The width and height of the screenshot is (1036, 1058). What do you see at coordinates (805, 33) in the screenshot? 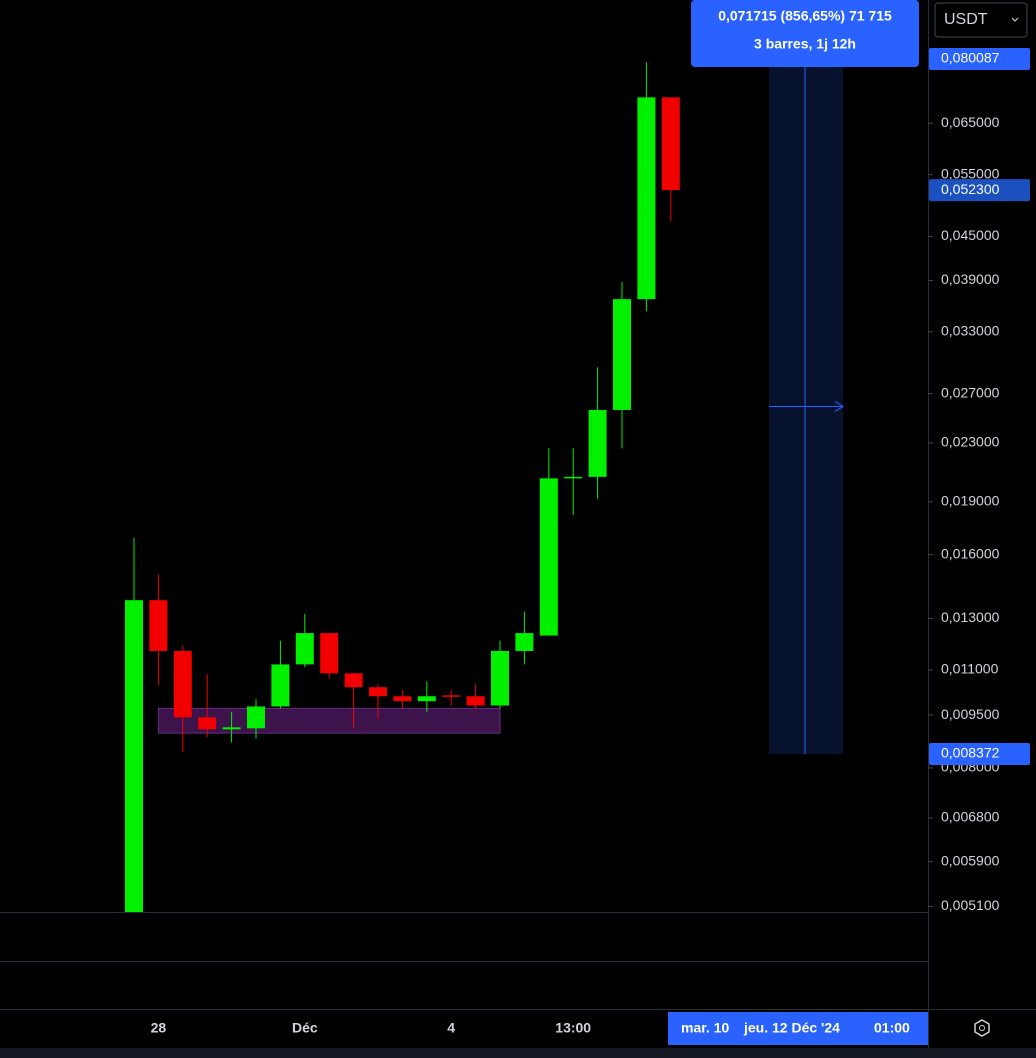
I see `tooltip` at bounding box center [805, 33].